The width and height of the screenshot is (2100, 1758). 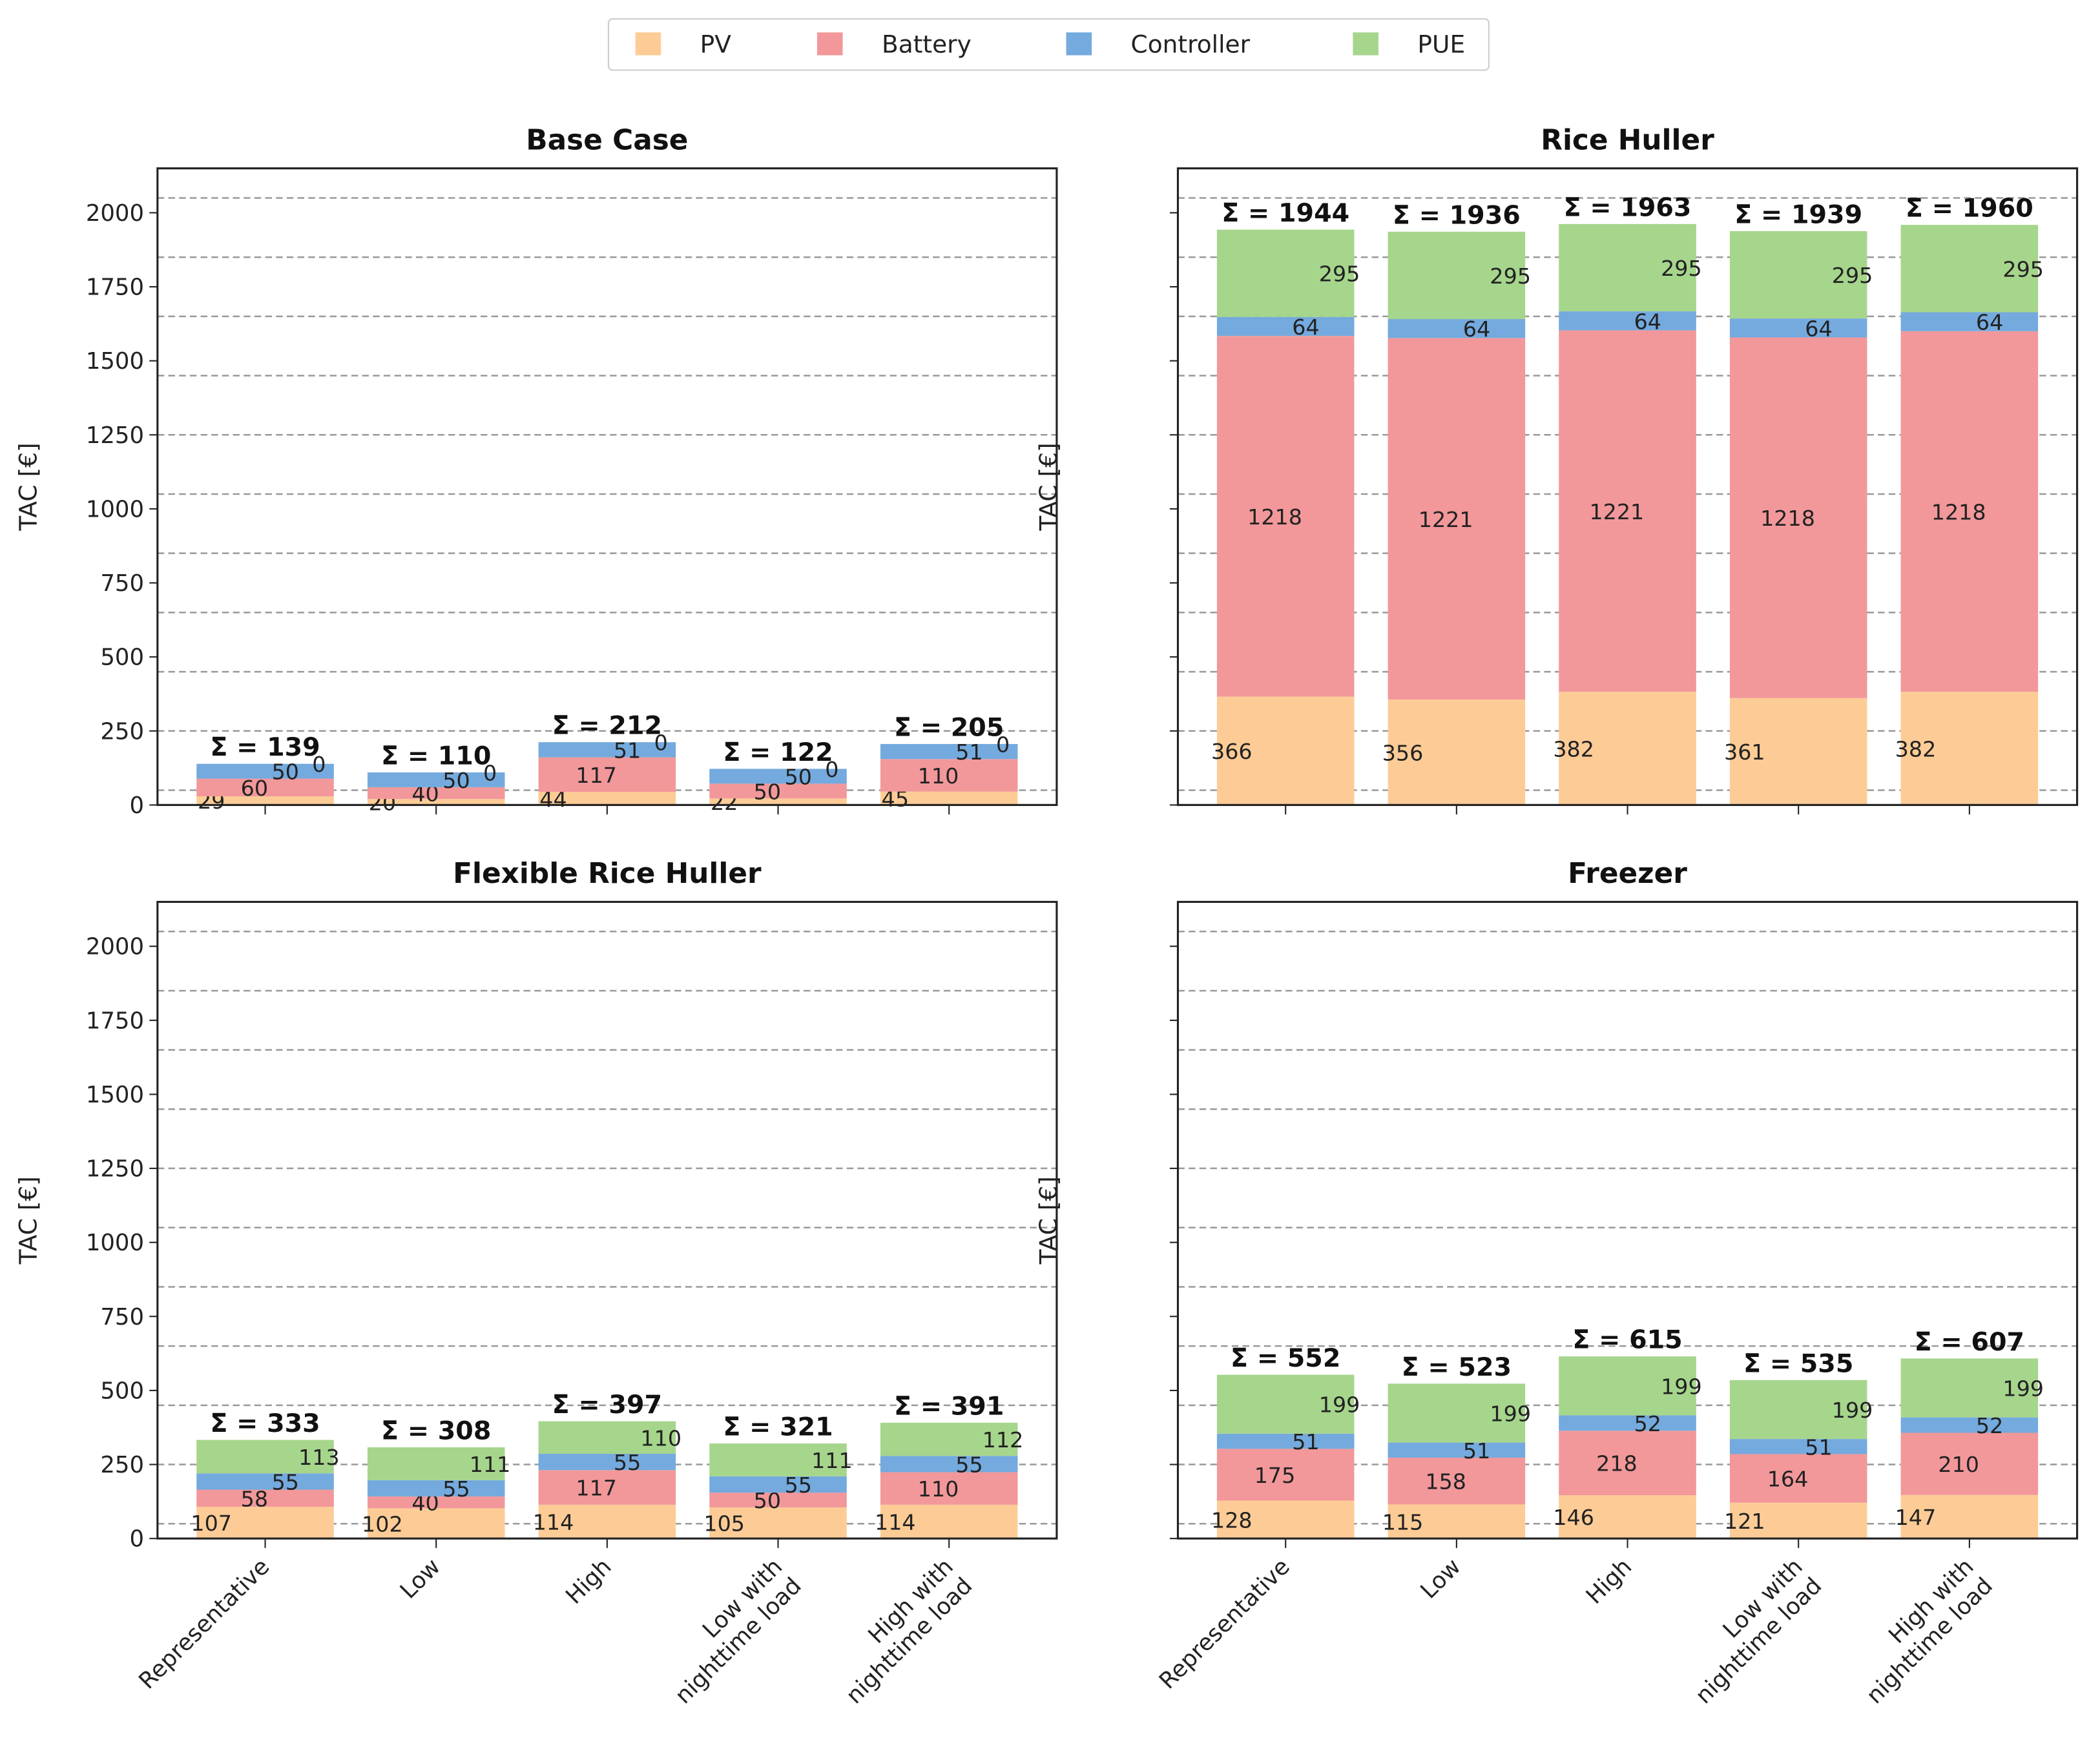 I want to click on x-tick-label: High, so click(x=1609, y=1581).